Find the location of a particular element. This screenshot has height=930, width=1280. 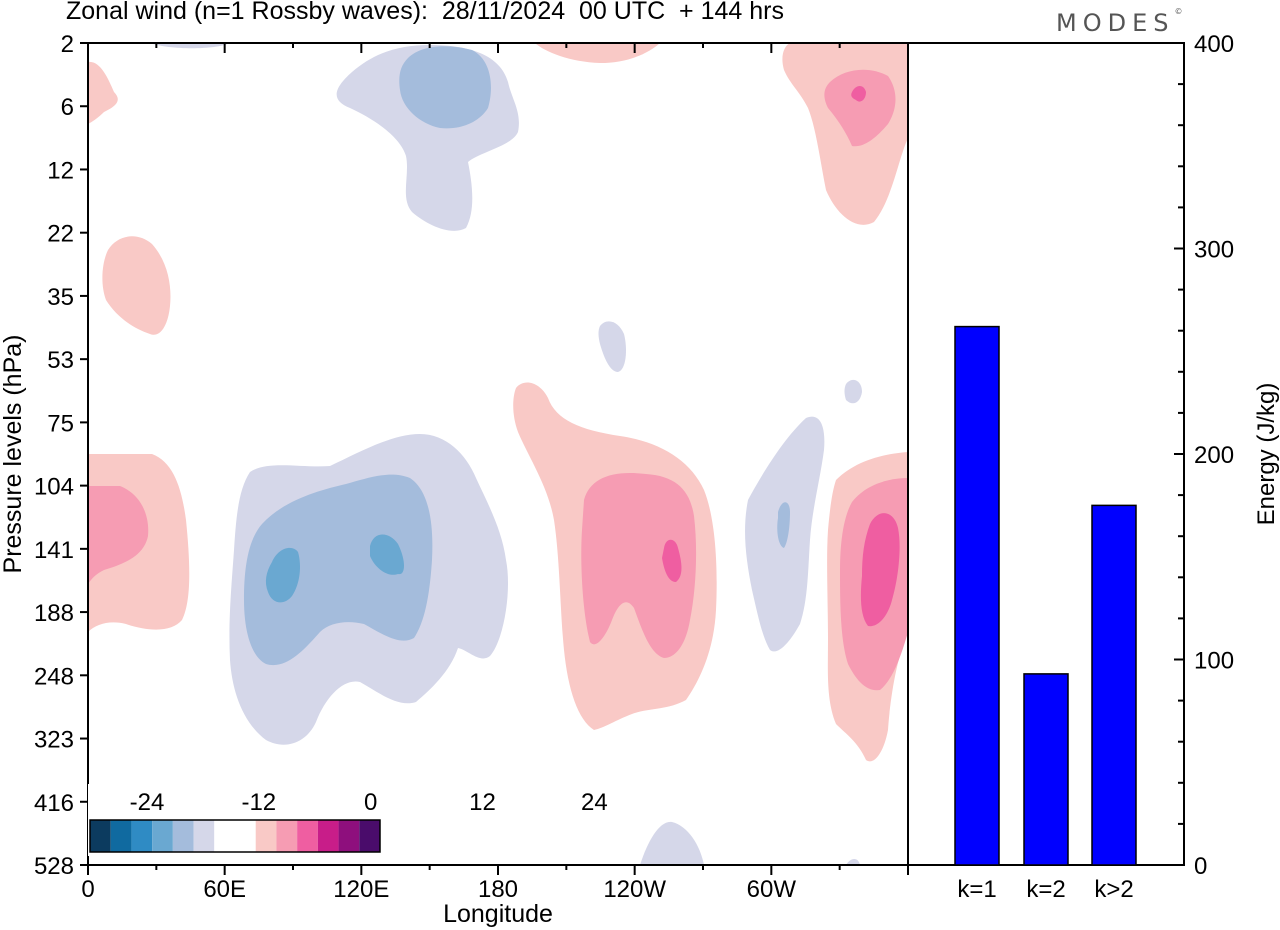

colorbar-label: 0 is located at coordinates (370, 802).